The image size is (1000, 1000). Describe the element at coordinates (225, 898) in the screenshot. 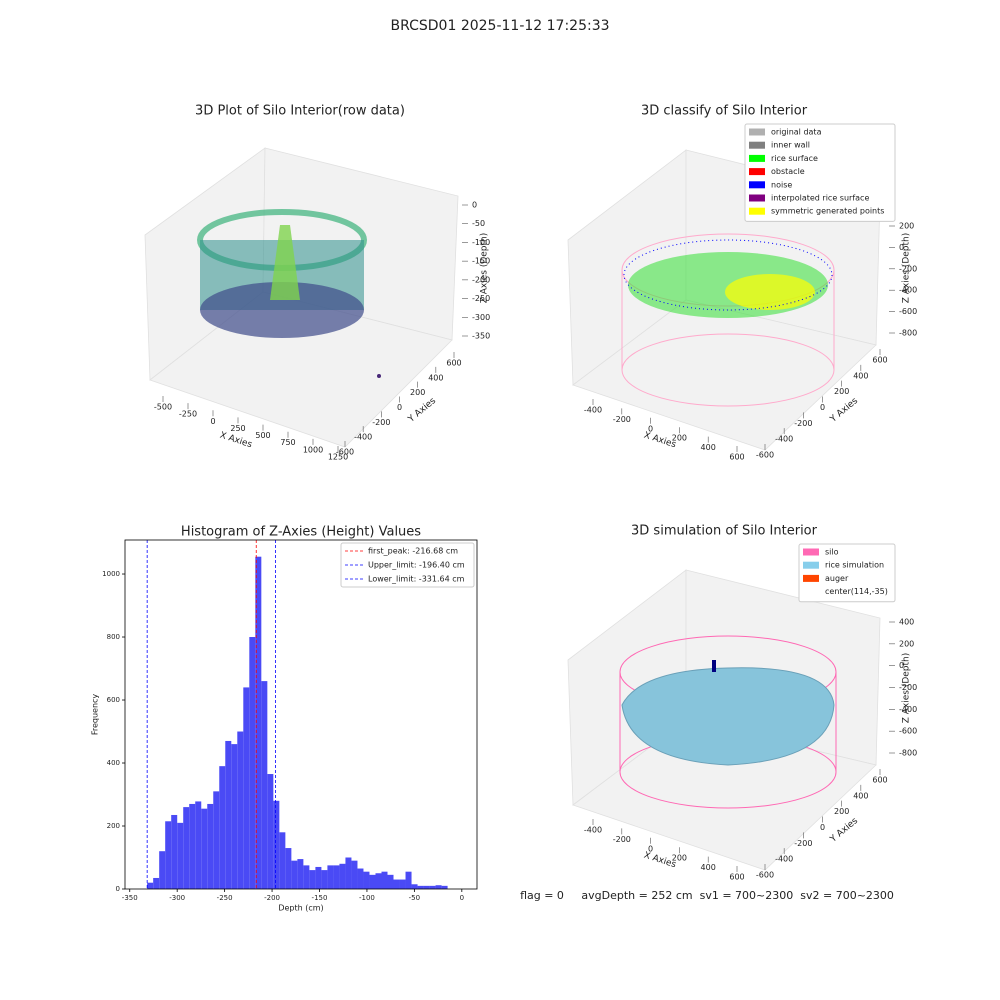

I see `x-tick-label: -250` at that location.